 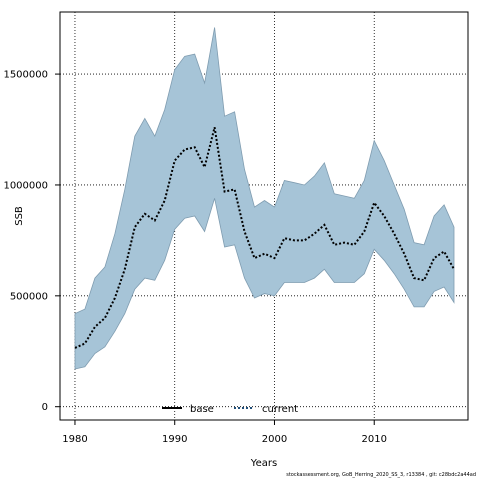 I want to click on y-tick-label-1500000: 1500000, so click(x=25, y=75).